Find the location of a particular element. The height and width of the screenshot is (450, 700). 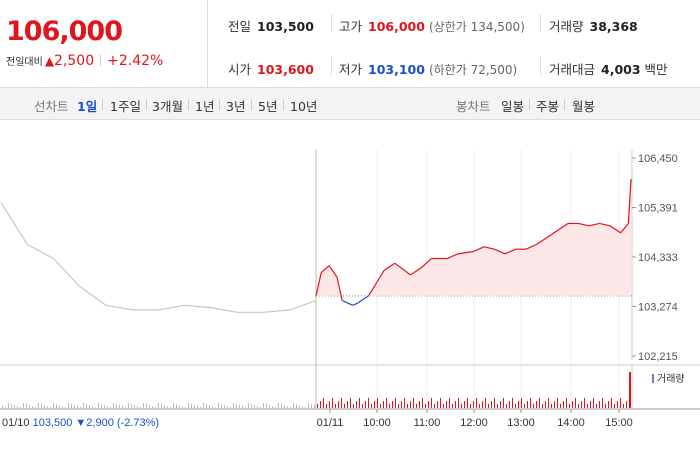

tab-1d: 1일 is located at coordinates (87, 106).